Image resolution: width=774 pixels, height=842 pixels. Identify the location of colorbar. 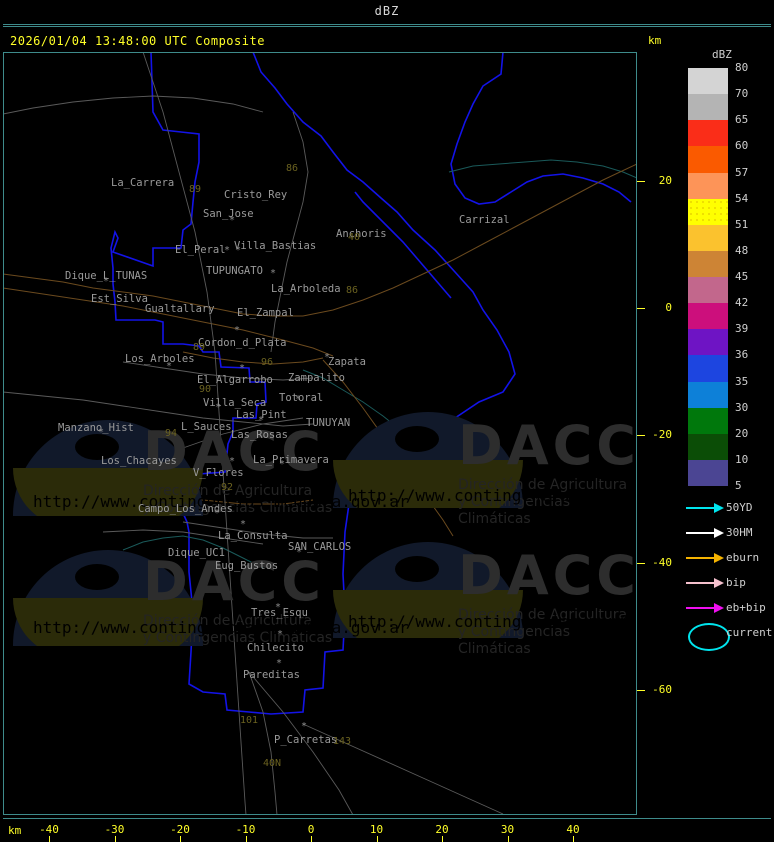
(708, 277).